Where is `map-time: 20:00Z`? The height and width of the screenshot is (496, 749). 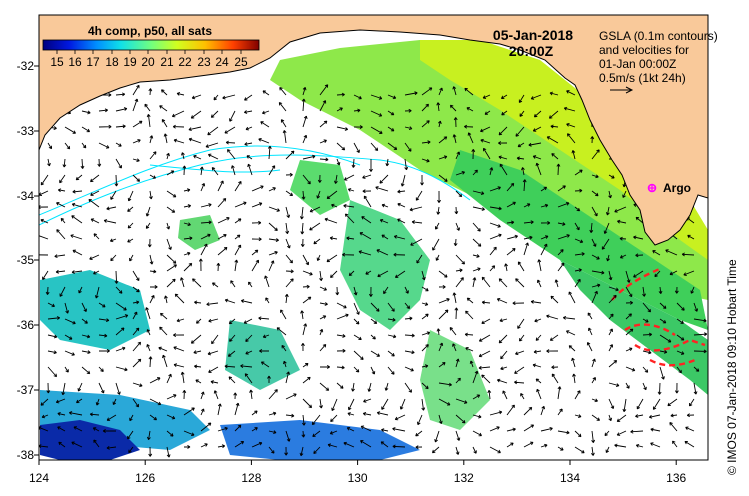
map-time: 20:00Z is located at coordinates (531, 51).